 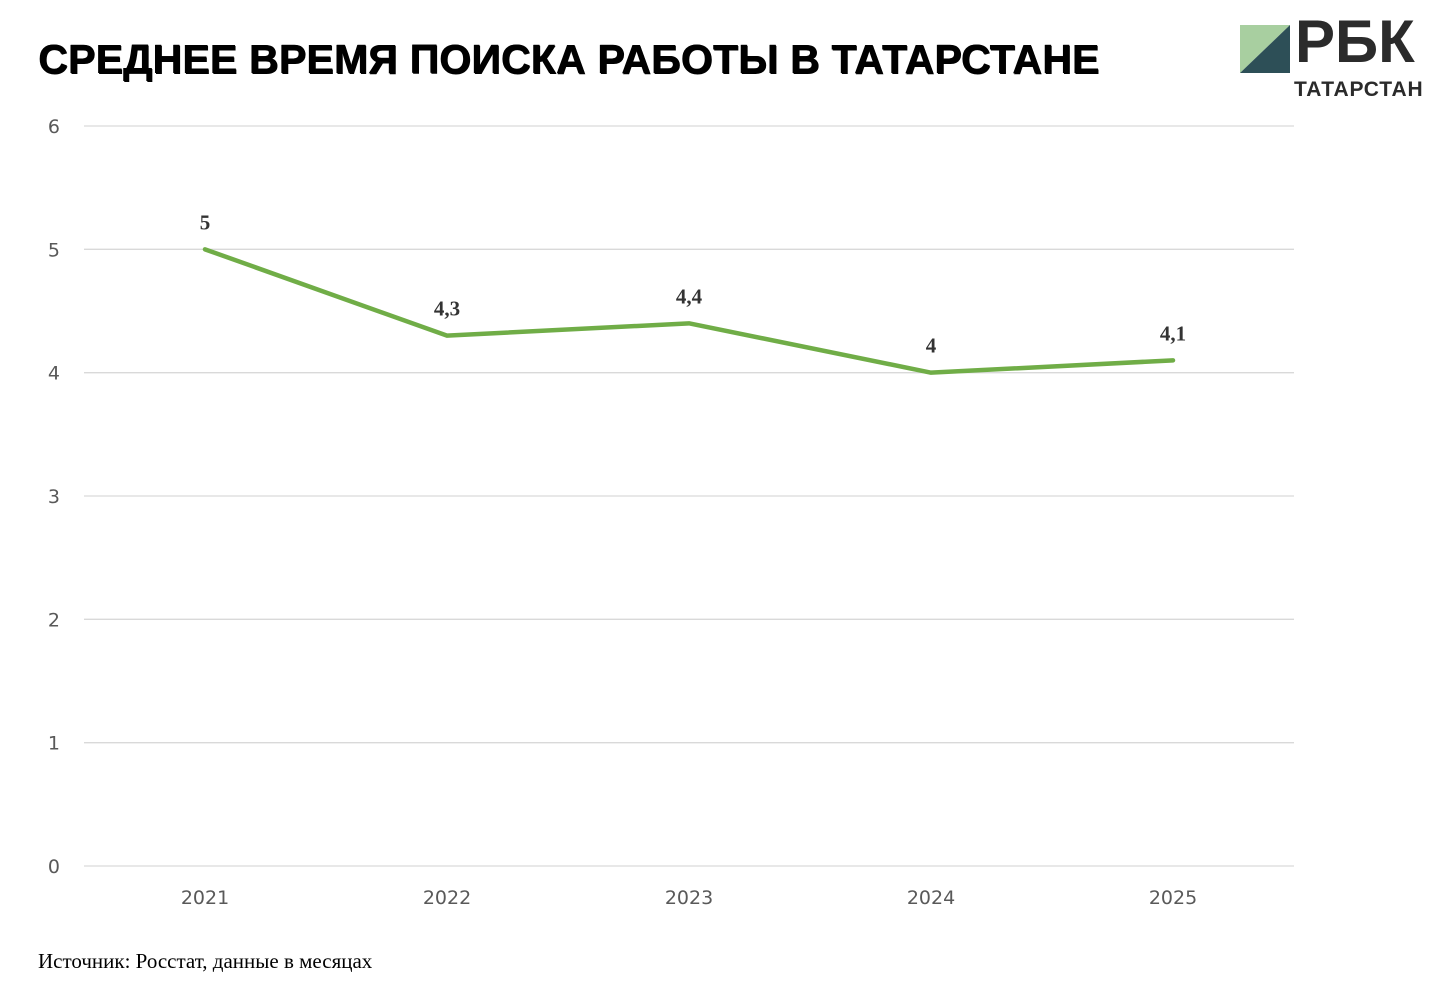 I want to click on data-label: 4,3, so click(x=447, y=309).